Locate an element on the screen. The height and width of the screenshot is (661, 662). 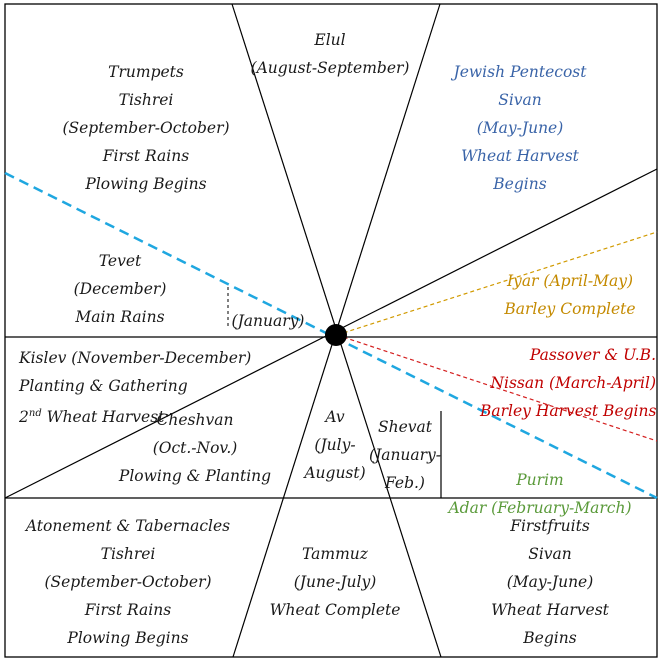
purim-label: Purim Adar (February-March) is located at coordinates (540, 494).